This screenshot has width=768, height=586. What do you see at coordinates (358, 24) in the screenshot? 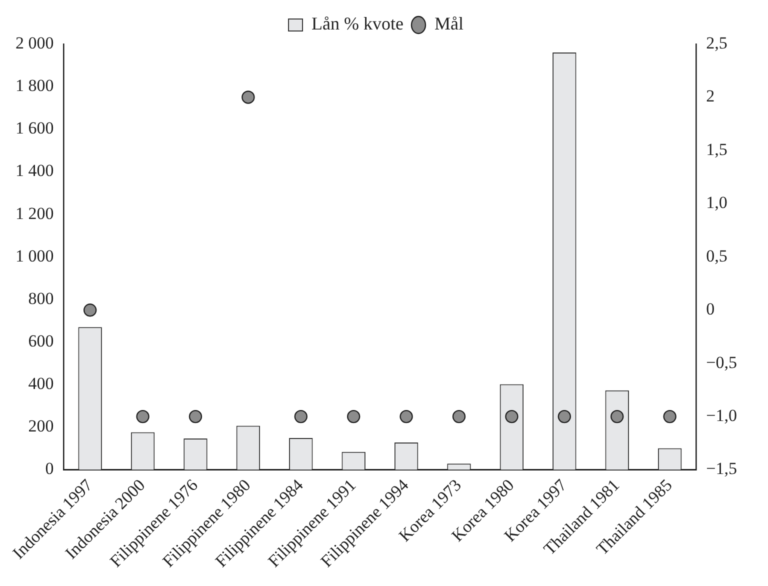
I see `legend-label: Lån % kvote` at bounding box center [358, 24].